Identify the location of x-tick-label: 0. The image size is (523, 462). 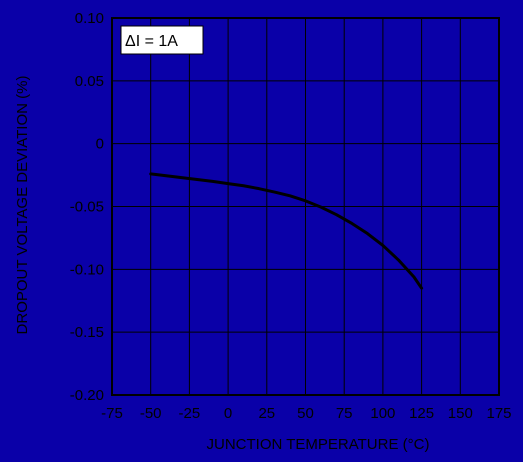
(228, 413).